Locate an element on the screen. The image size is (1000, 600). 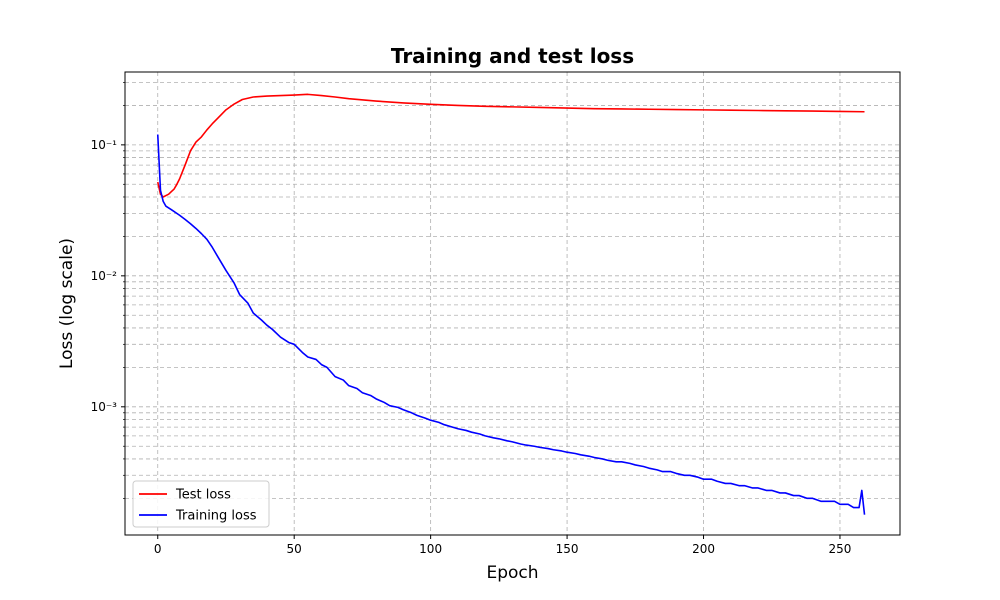
x-tick-label: 200 is located at coordinates (703, 549).